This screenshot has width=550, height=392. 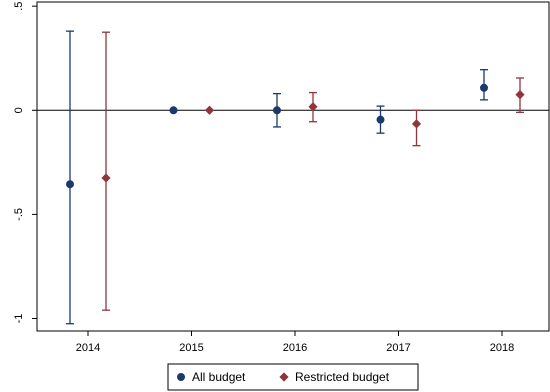 I want to click on x-tick-label: 2015, so click(x=191, y=348).